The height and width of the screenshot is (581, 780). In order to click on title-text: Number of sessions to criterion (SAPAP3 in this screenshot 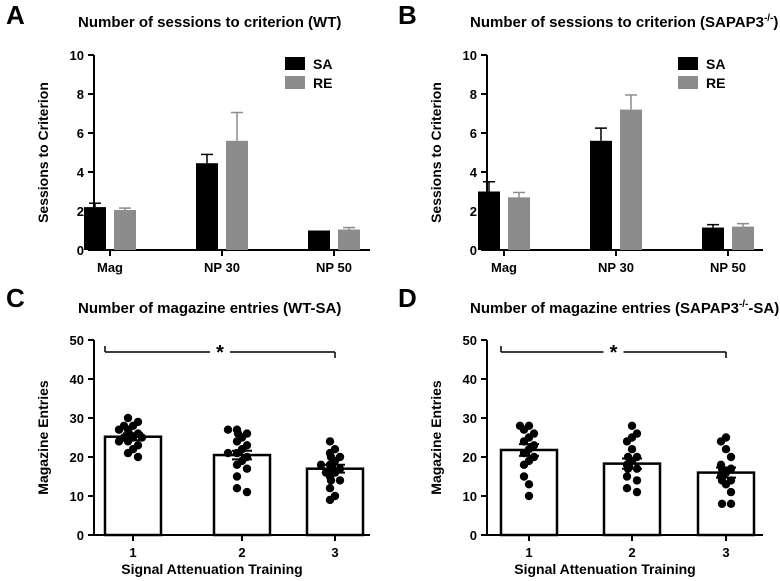, I will do `click(617, 22)`.